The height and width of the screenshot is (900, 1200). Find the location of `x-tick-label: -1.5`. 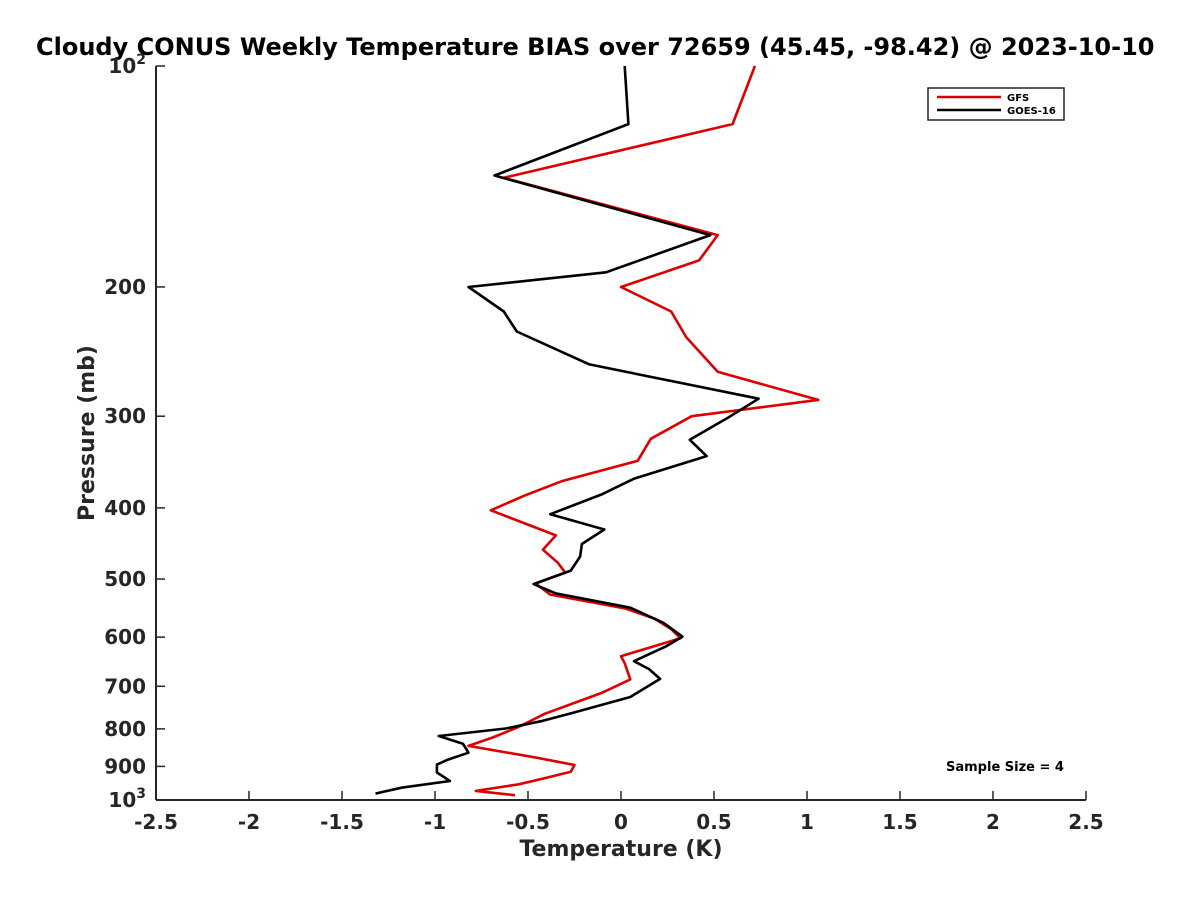

x-tick-label: -1.5 is located at coordinates (342, 822).